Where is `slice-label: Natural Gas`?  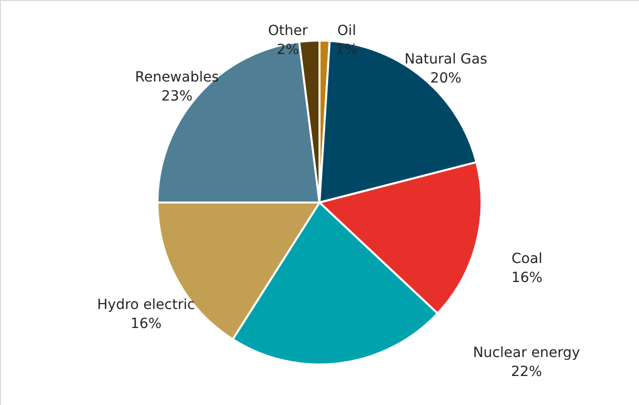 slice-label: Natural Gas is located at coordinates (446, 60).